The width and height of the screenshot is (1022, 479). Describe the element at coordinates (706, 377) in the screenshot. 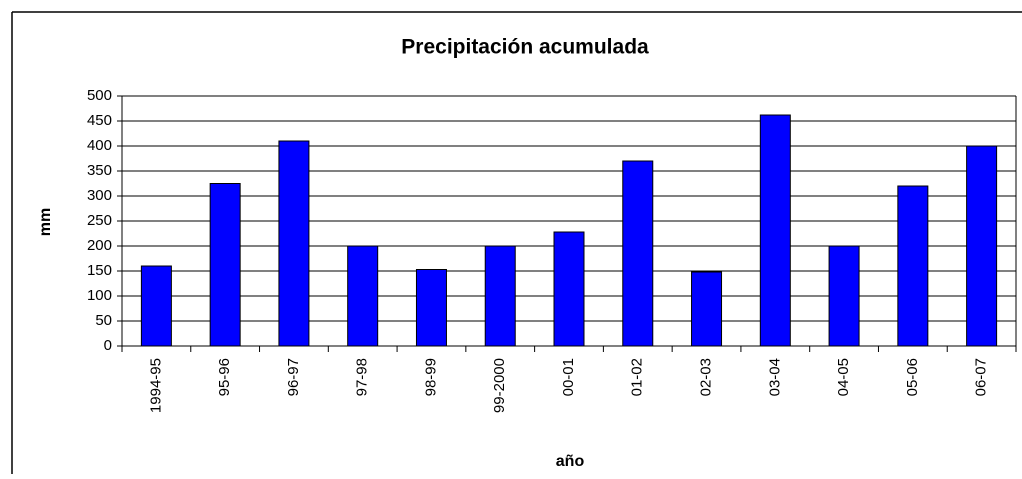

I see `x-tick-label: 02-03` at that location.